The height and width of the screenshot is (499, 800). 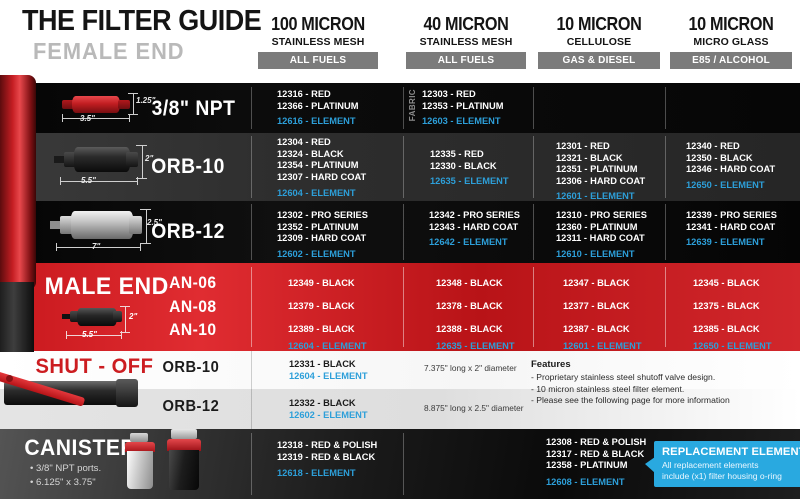 What do you see at coordinates (449, 94) in the screenshot?
I see `part-number: 12303 - RED` at bounding box center [449, 94].